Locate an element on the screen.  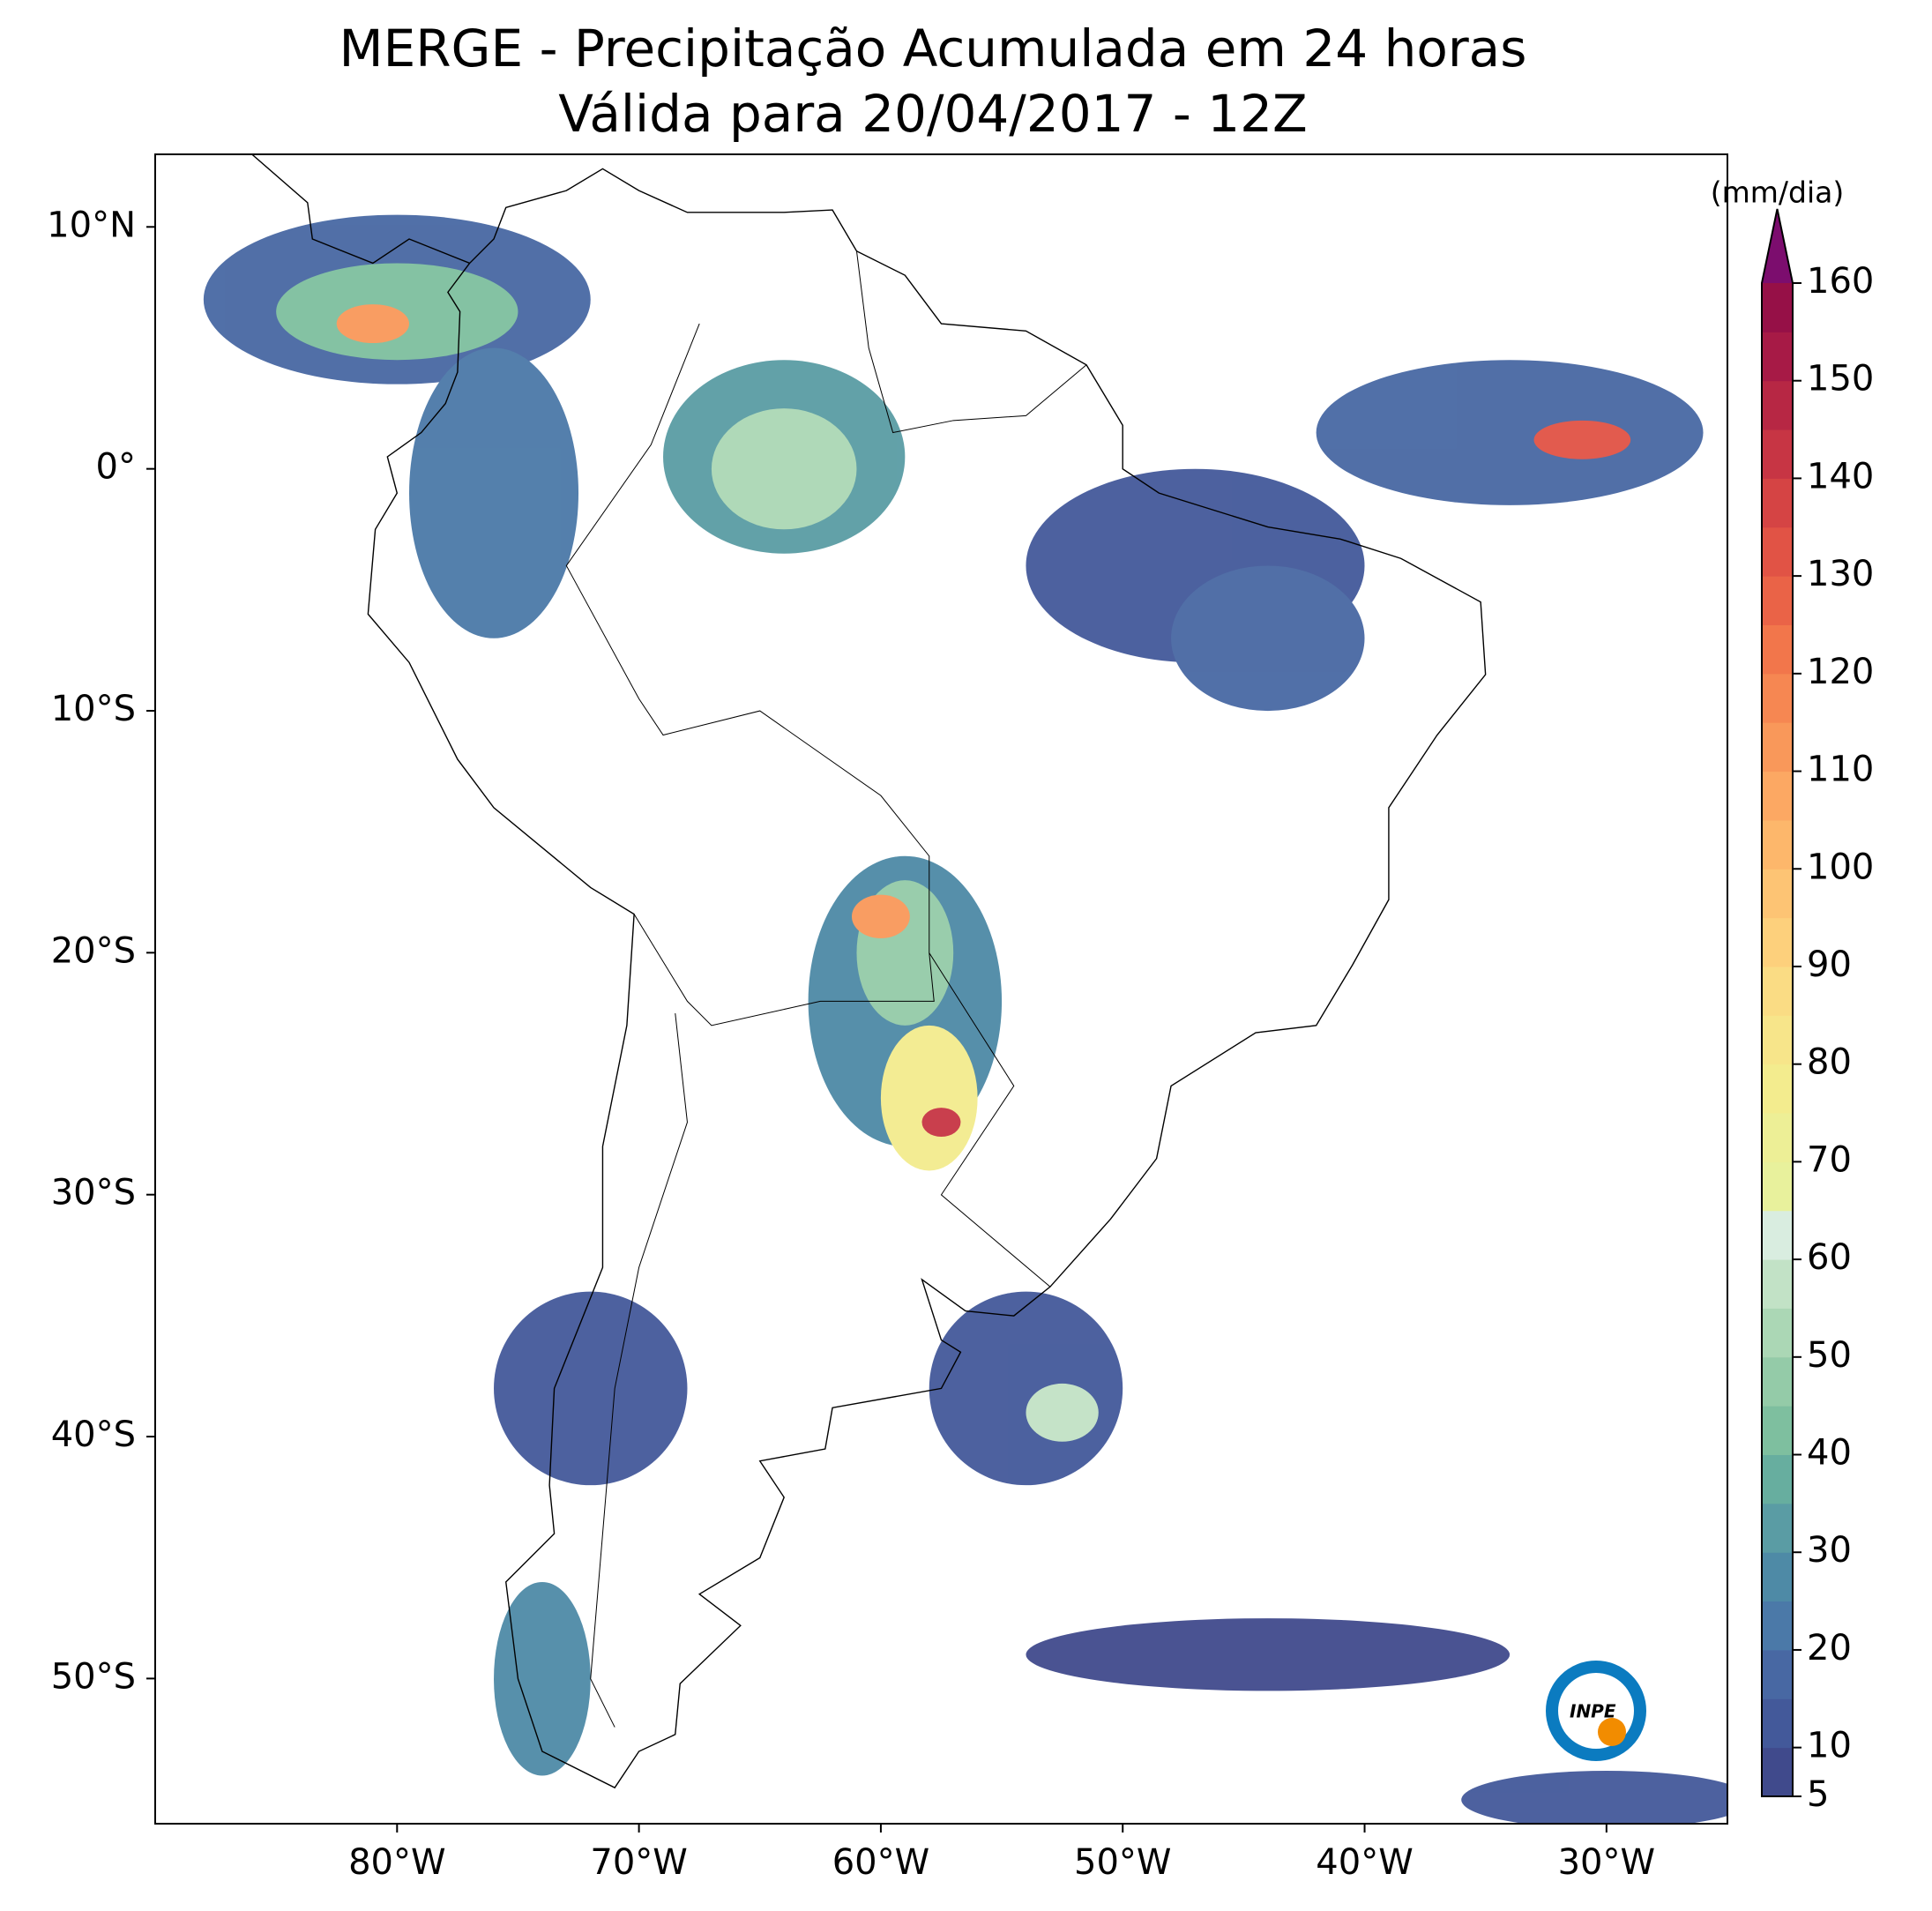
colorbar-label: (mm/dia) is located at coordinates (1778, 193).